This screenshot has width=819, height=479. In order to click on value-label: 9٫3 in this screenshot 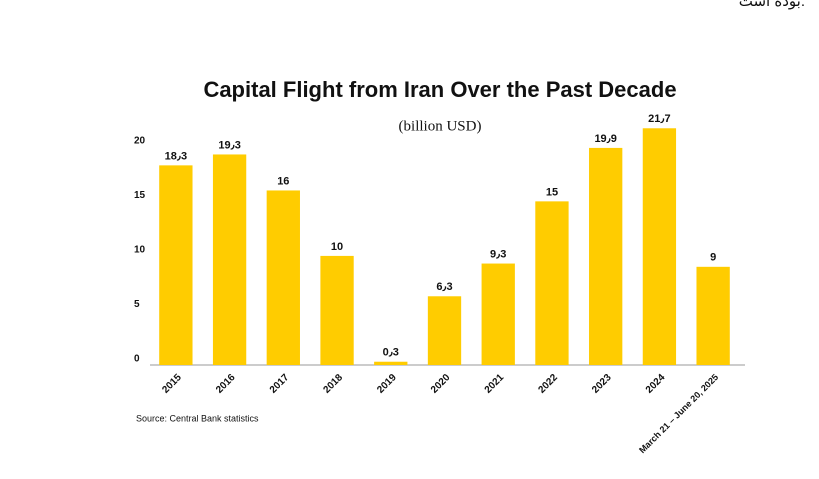, I will do `click(498, 254)`.